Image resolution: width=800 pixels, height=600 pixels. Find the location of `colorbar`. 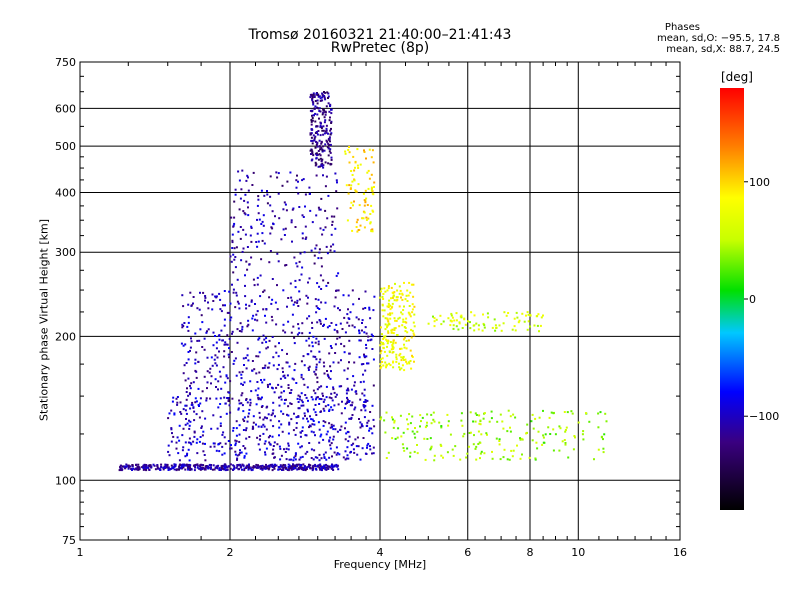

colorbar is located at coordinates (732, 299).